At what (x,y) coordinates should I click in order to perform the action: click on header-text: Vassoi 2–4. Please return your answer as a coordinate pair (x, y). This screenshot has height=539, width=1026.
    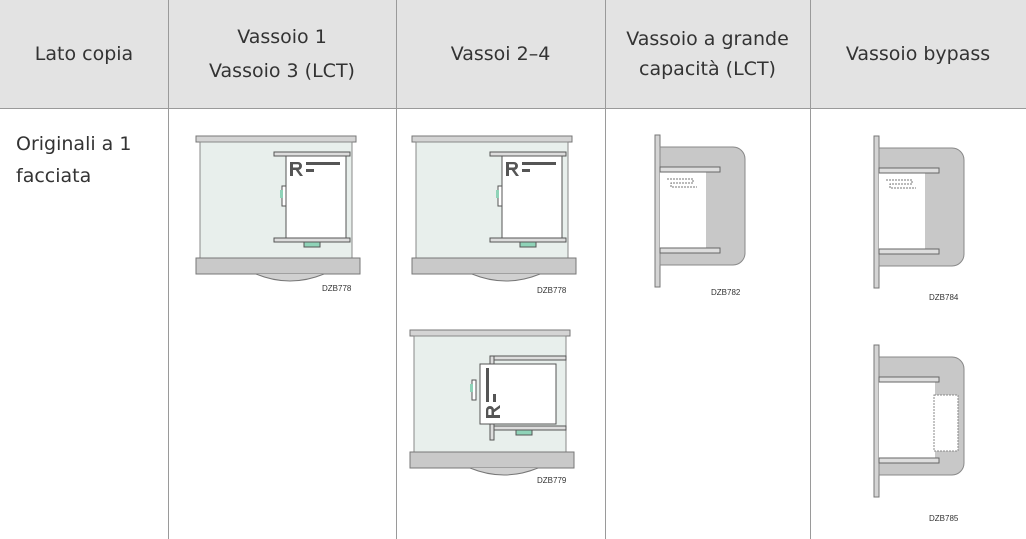
    Looking at the image, I should click on (500, 54).